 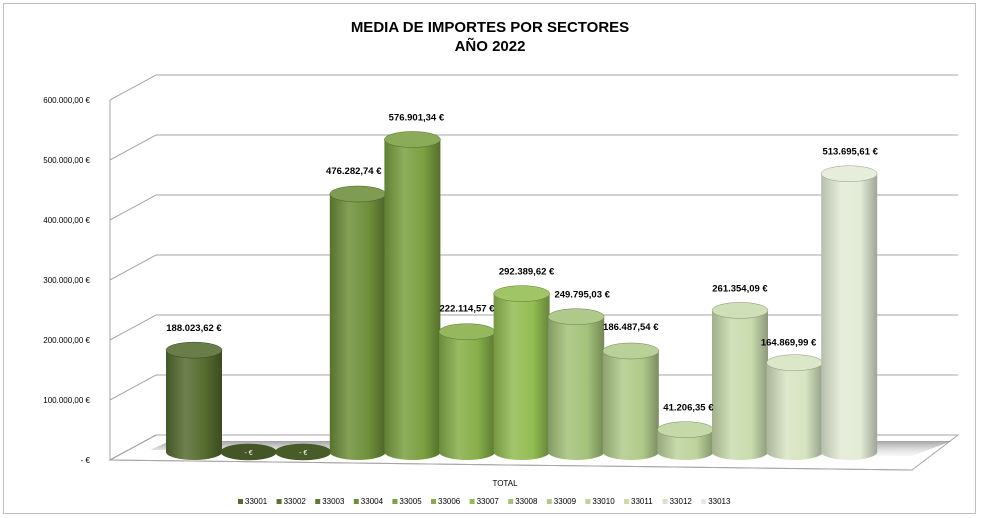 I want to click on legend-label: 33003, so click(x=333, y=501).